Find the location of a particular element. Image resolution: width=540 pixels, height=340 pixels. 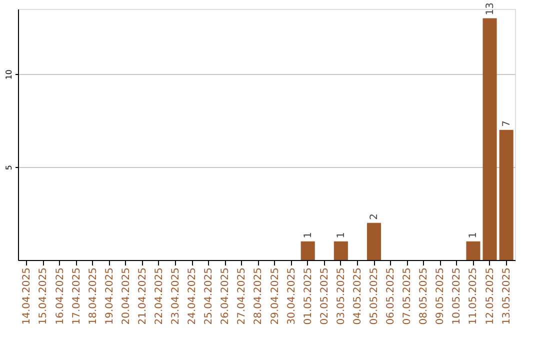

x-tick-label: 23.04.2025 is located at coordinates (176, 296).